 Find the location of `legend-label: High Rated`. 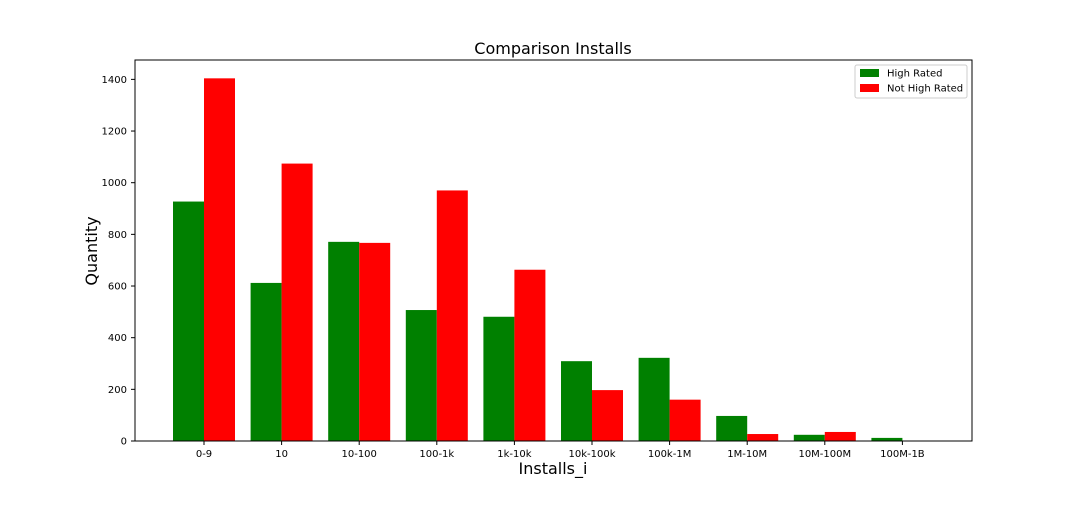

legend-label: High Rated is located at coordinates (914, 74).